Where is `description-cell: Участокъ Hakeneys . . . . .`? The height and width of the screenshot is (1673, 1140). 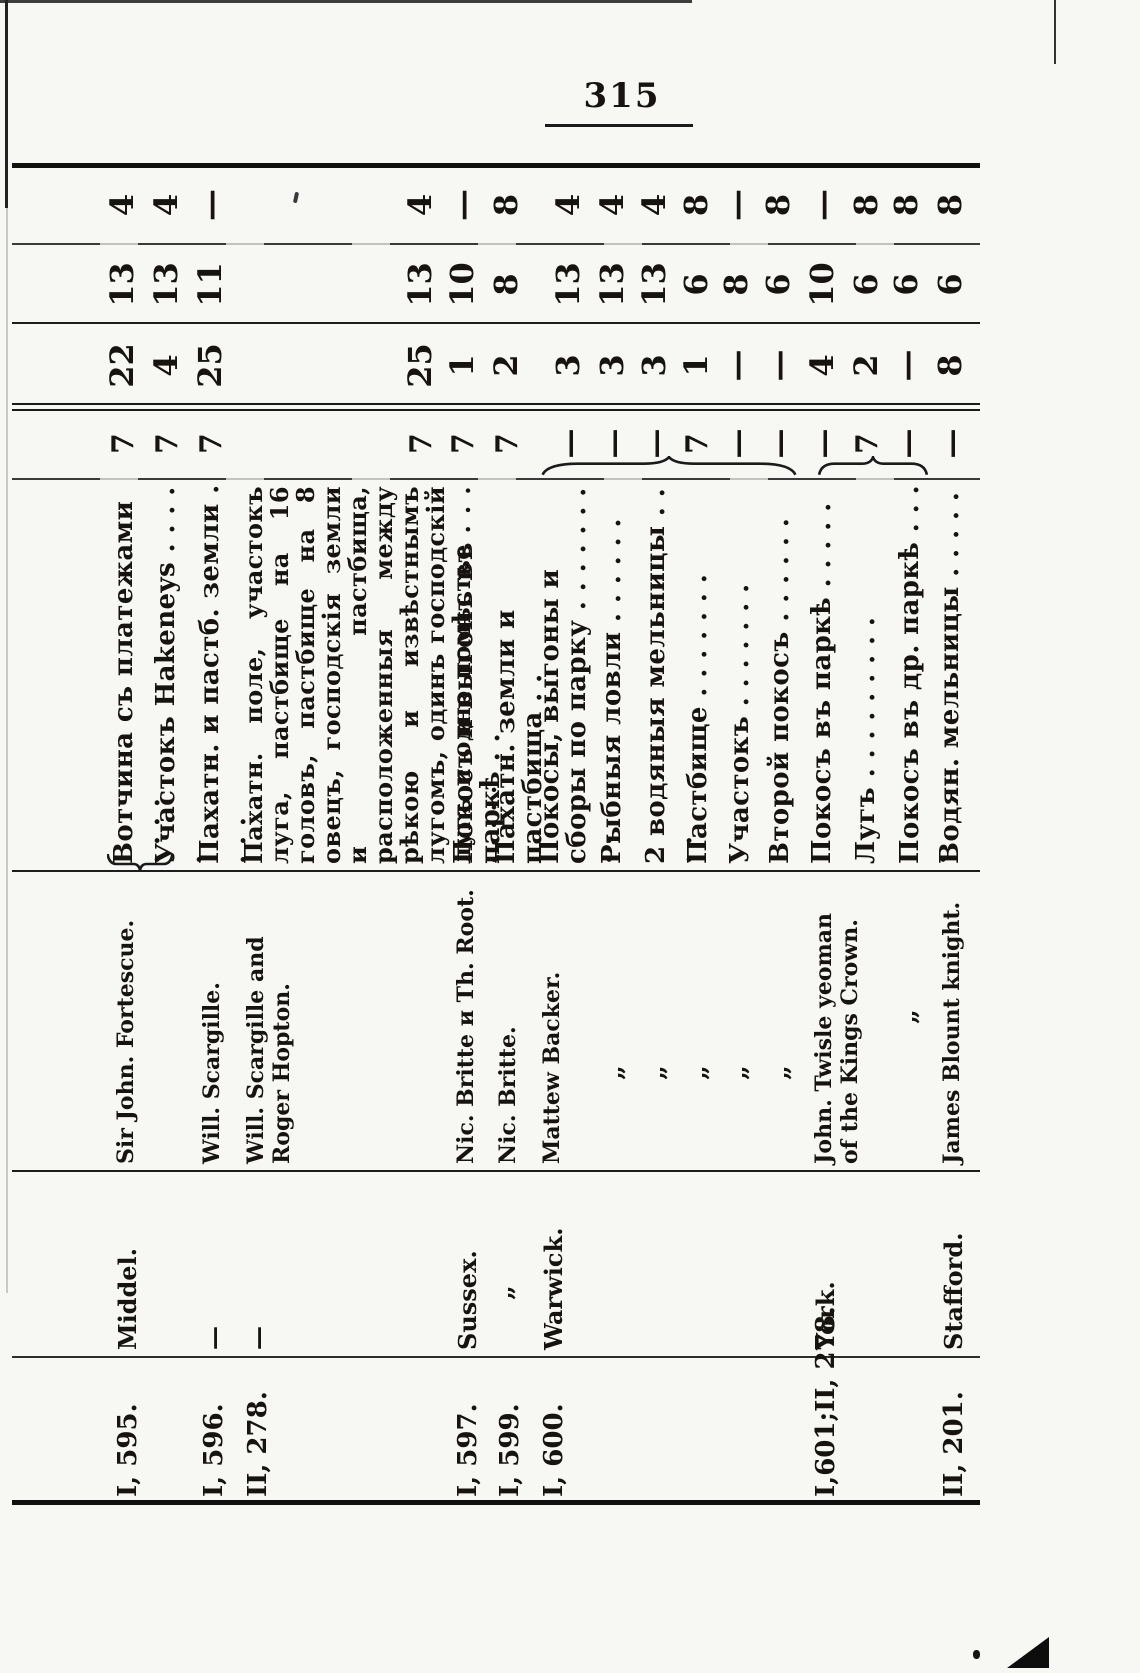 description-cell: Участокъ Hakeneys . . . . . is located at coordinates (179, 675).